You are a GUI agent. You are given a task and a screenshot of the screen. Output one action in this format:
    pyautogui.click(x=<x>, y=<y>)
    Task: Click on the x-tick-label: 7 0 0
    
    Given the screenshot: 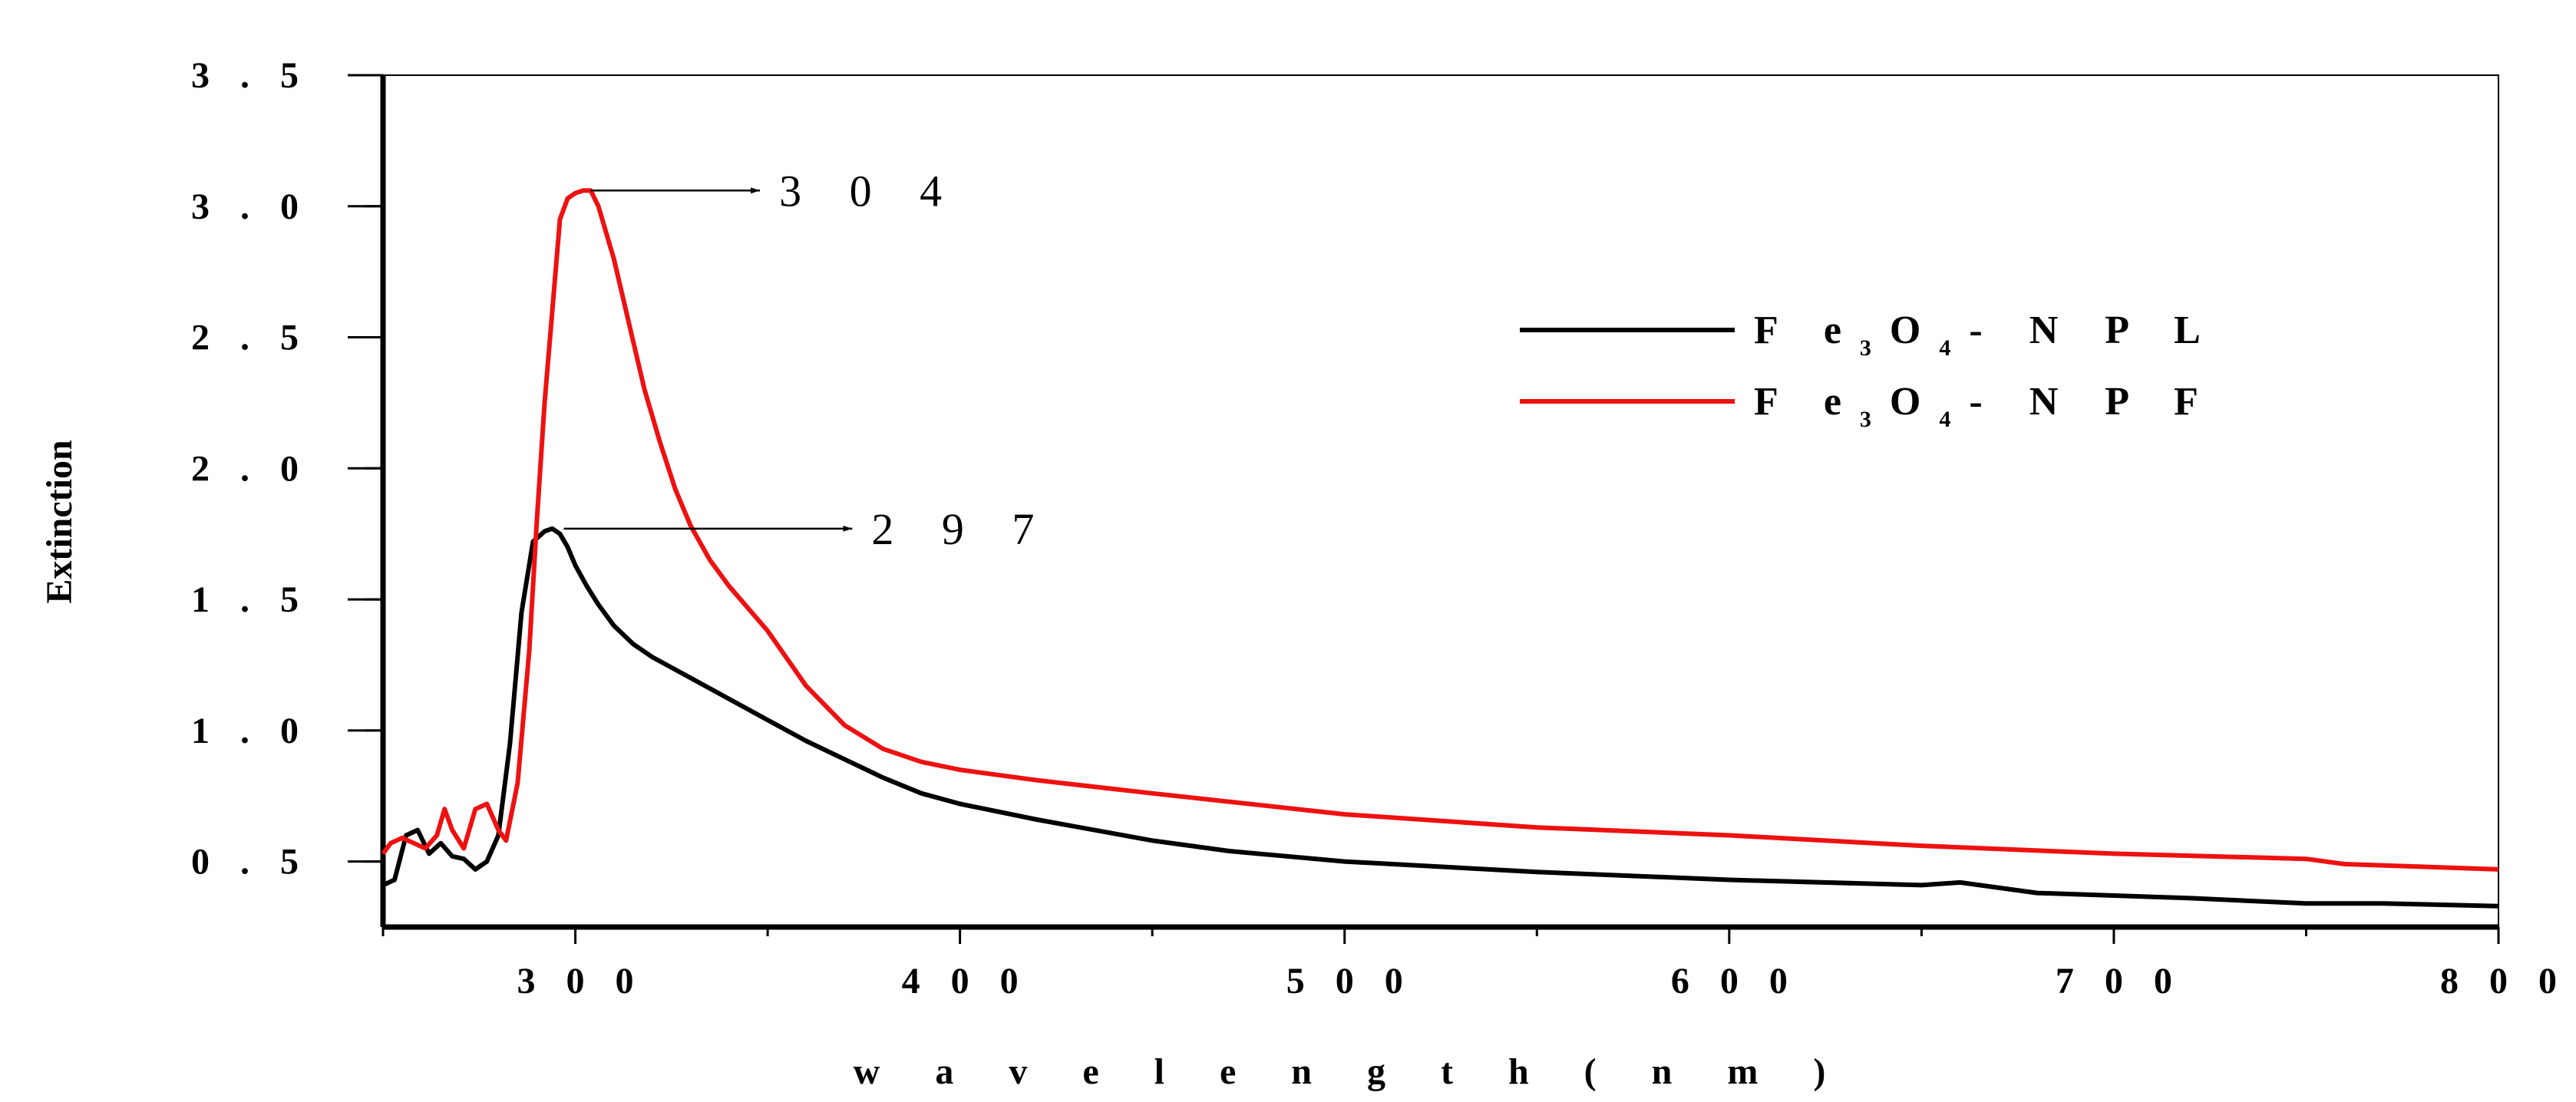 What is the action you would take?
    pyautogui.click(x=2119, y=981)
    